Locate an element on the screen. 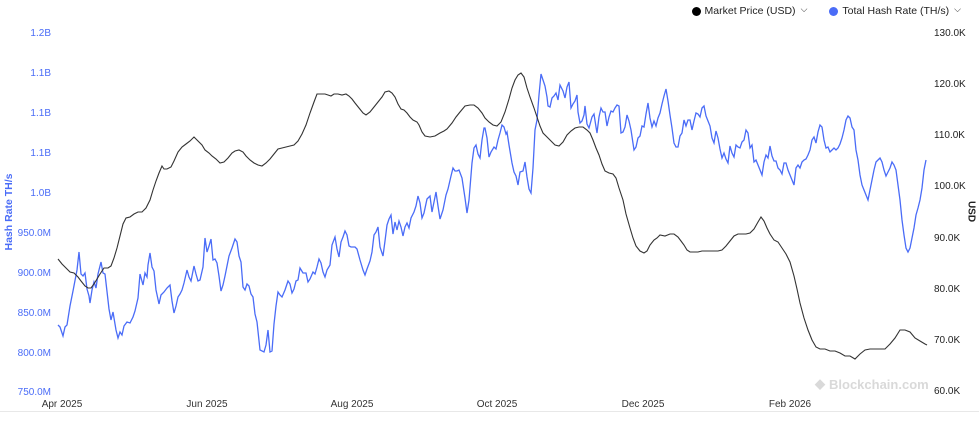 This screenshot has width=979, height=423. right-tick: 100.0K is located at coordinates (950, 186).